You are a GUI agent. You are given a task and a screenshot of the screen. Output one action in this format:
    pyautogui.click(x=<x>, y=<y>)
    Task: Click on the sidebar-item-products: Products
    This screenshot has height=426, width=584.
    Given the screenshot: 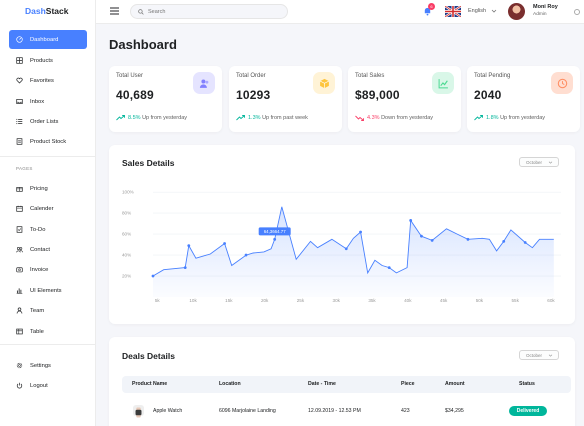 What is the action you would take?
    pyautogui.click(x=48, y=60)
    